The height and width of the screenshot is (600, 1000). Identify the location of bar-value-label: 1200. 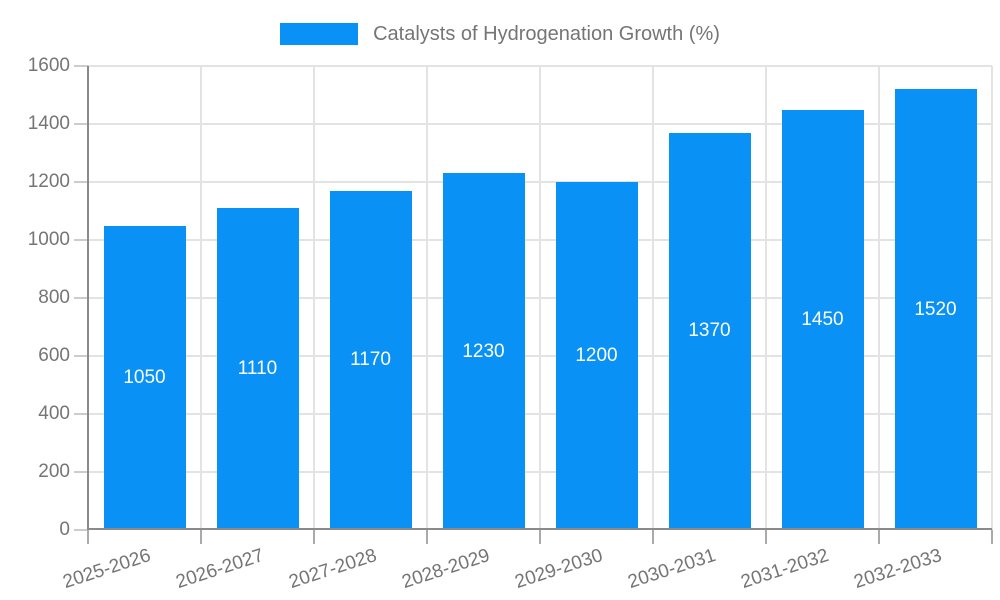
(596, 355).